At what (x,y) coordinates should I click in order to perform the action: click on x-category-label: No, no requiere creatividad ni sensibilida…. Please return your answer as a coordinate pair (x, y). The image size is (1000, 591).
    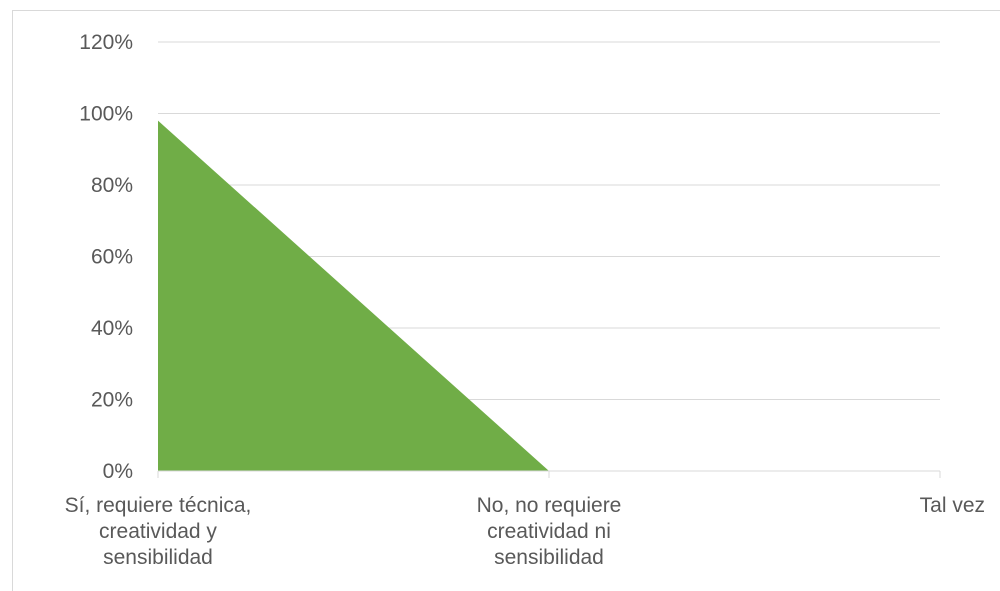
    Looking at the image, I should click on (549, 531).